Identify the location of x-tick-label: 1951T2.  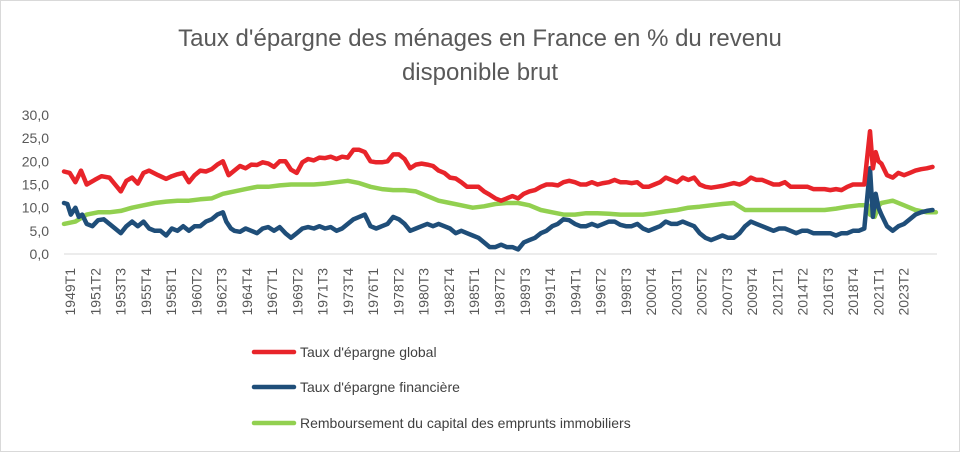
(95, 292).